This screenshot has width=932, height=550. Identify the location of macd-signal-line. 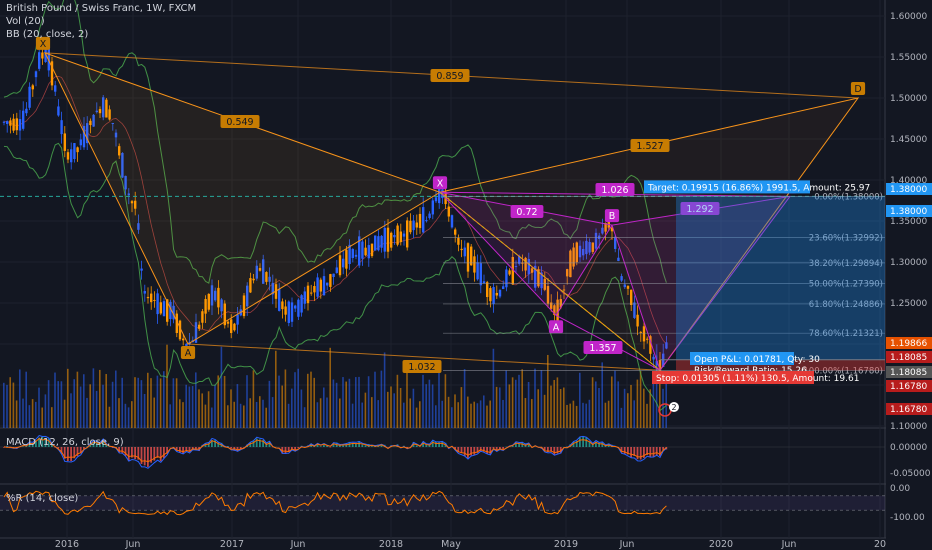
(335, 450).